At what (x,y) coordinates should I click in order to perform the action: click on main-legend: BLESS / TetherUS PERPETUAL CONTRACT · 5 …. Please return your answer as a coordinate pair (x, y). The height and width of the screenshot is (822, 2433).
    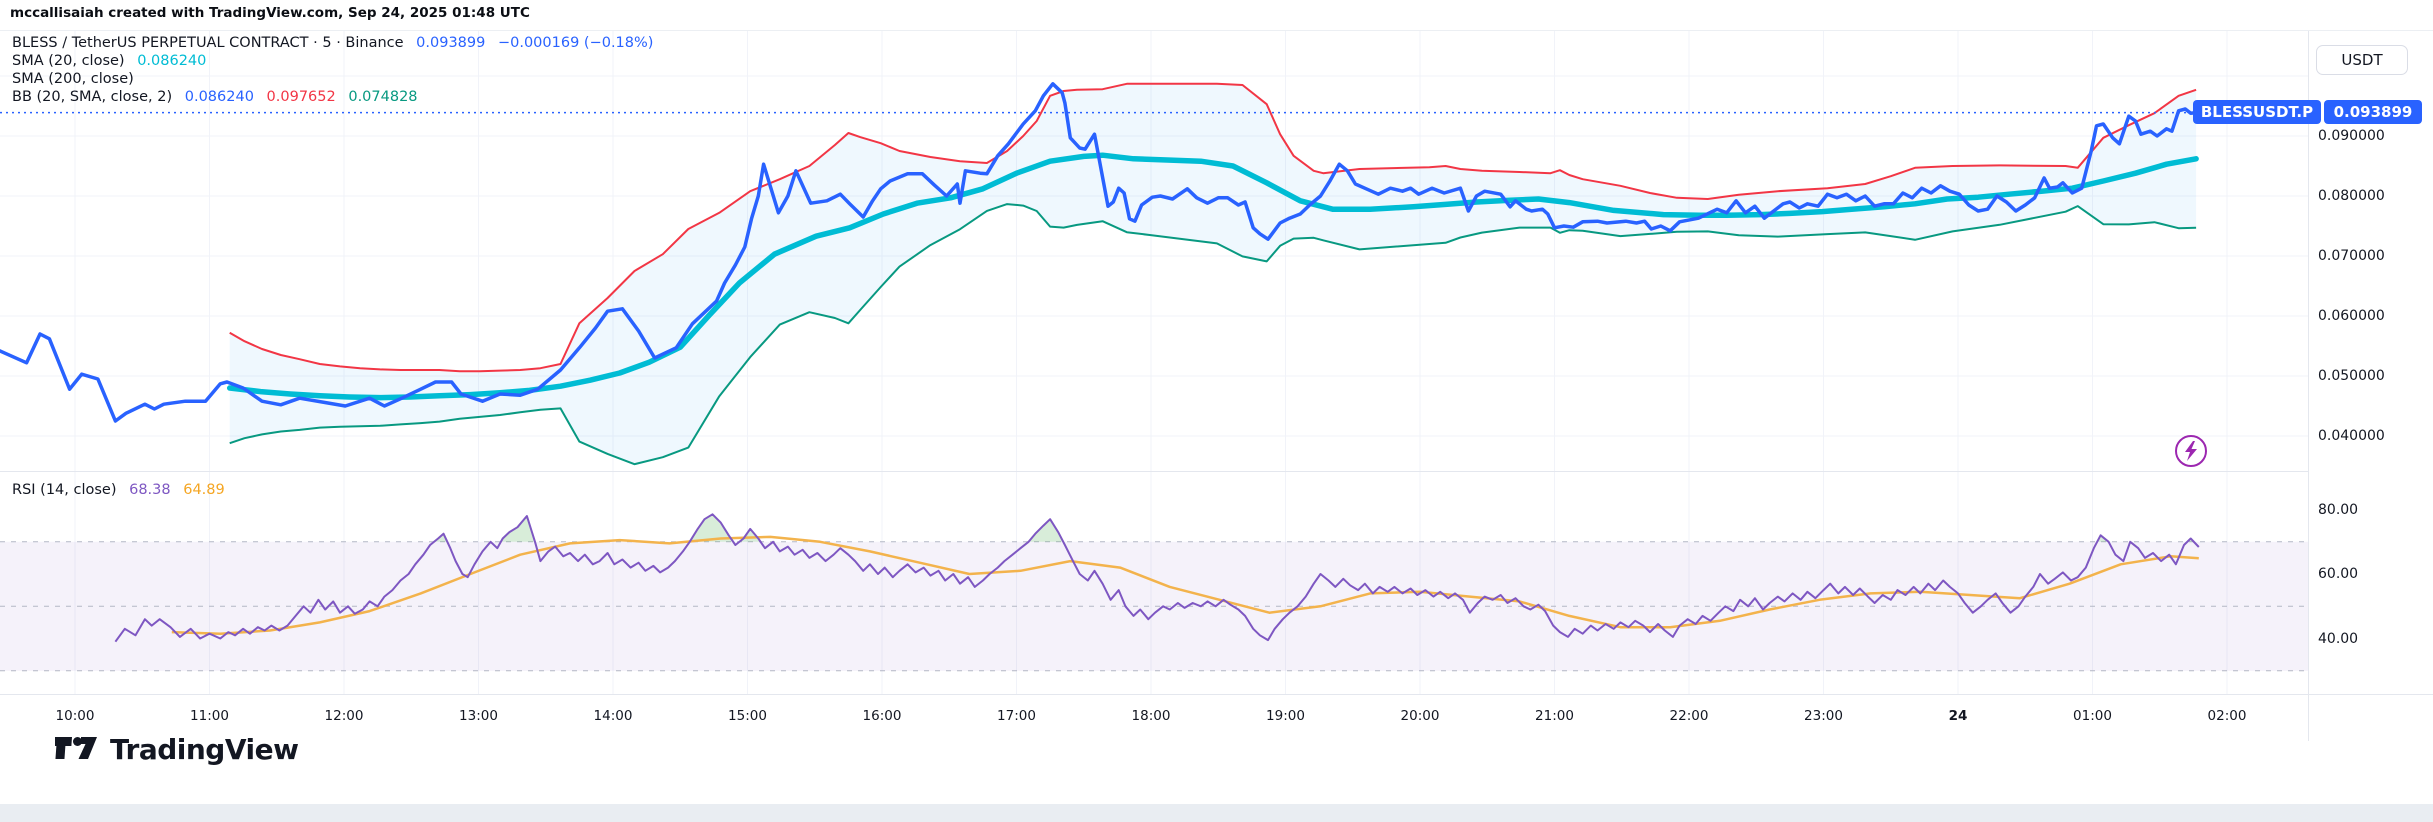
    Looking at the image, I should click on (332, 71).